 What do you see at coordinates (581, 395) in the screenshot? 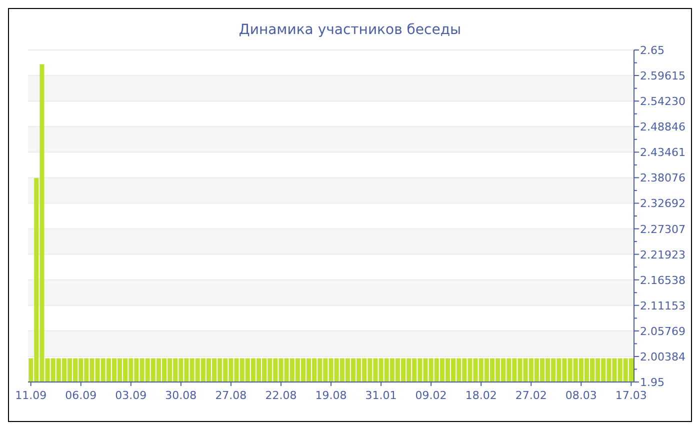
I see `x-tick-label: 08.03` at bounding box center [581, 395].